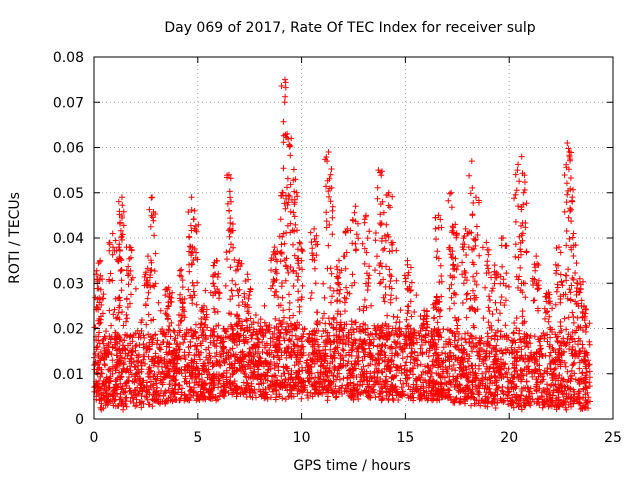  What do you see at coordinates (351, 466) in the screenshot?
I see `x-axis-label: GPS time / hours` at bounding box center [351, 466].